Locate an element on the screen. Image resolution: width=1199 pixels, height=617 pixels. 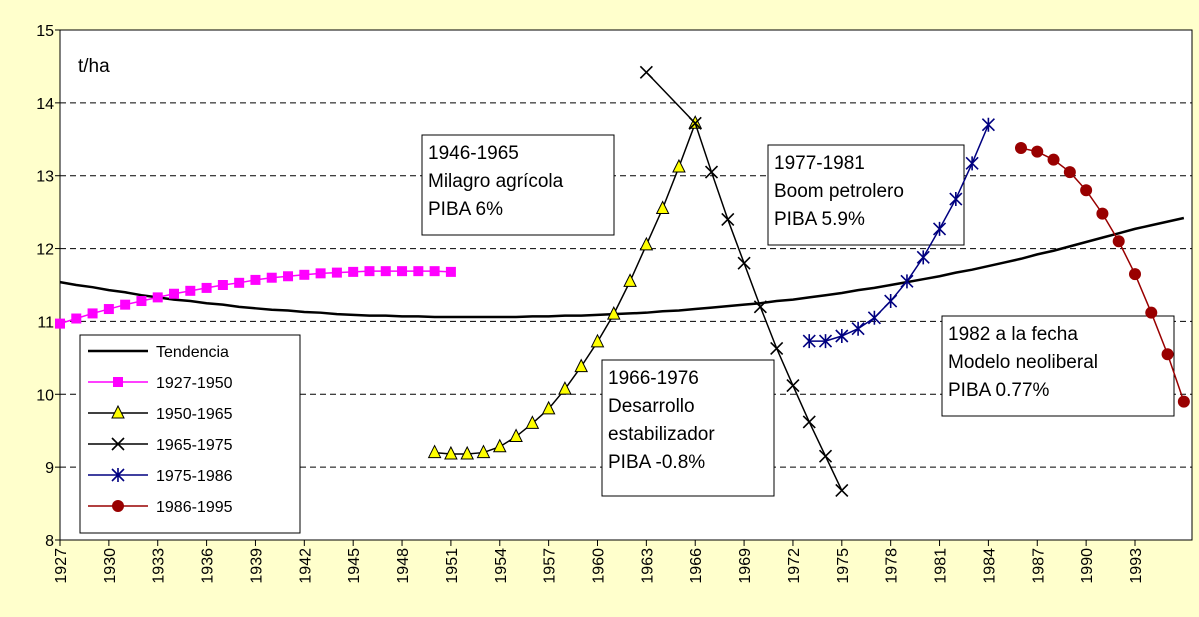
series-line is located at coordinates (899, 233).